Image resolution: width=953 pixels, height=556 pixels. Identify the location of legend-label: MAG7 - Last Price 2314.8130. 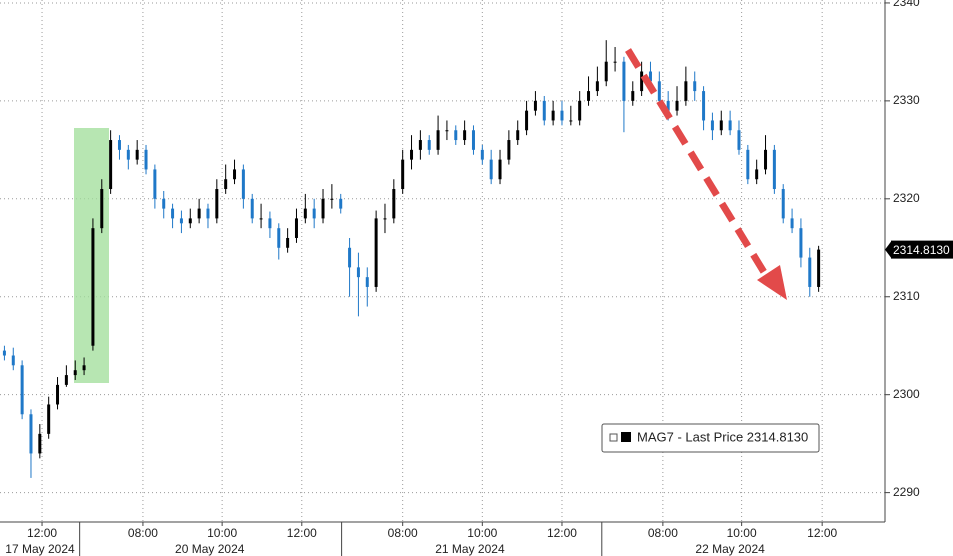
(722, 436).